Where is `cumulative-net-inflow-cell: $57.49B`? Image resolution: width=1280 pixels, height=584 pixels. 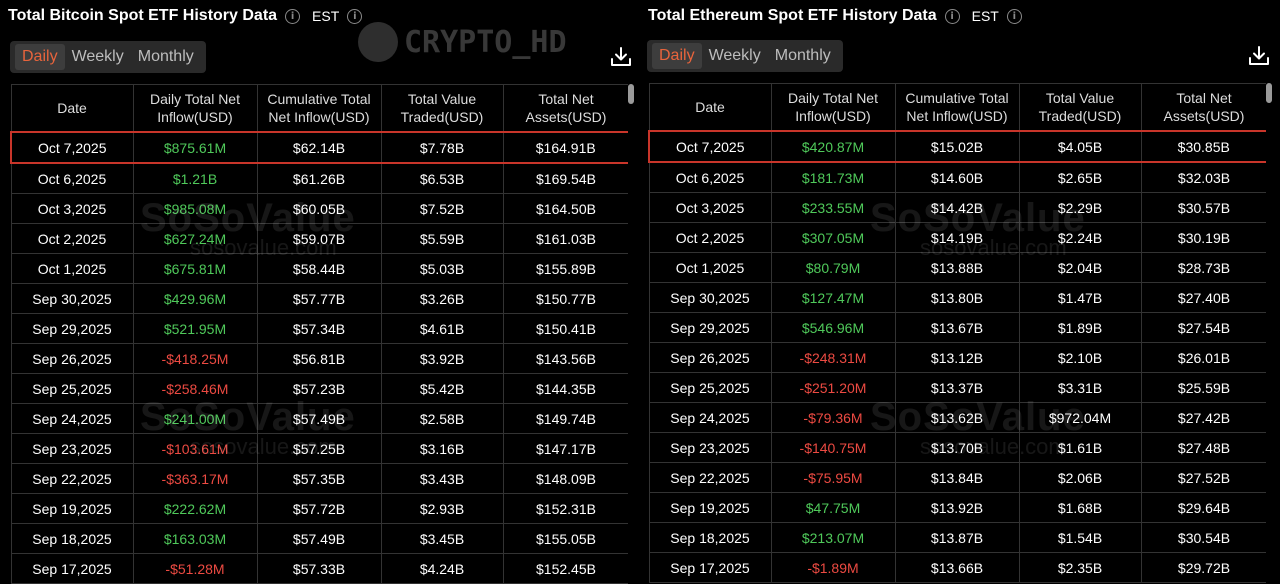 cumulative-net-inflow-cell: $57.49B is located at coordinates (319, 538).